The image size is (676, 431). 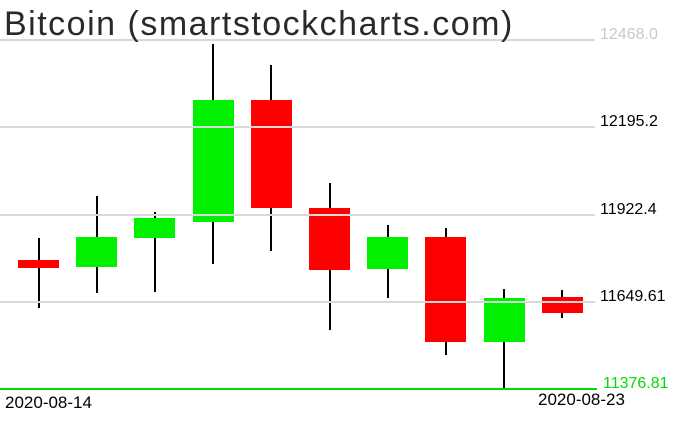 What do you see at coordinates (581, 399) in the screenshot?
I see `x-axis-label-end: 2020-08-23` at bounding box center [581, 399].